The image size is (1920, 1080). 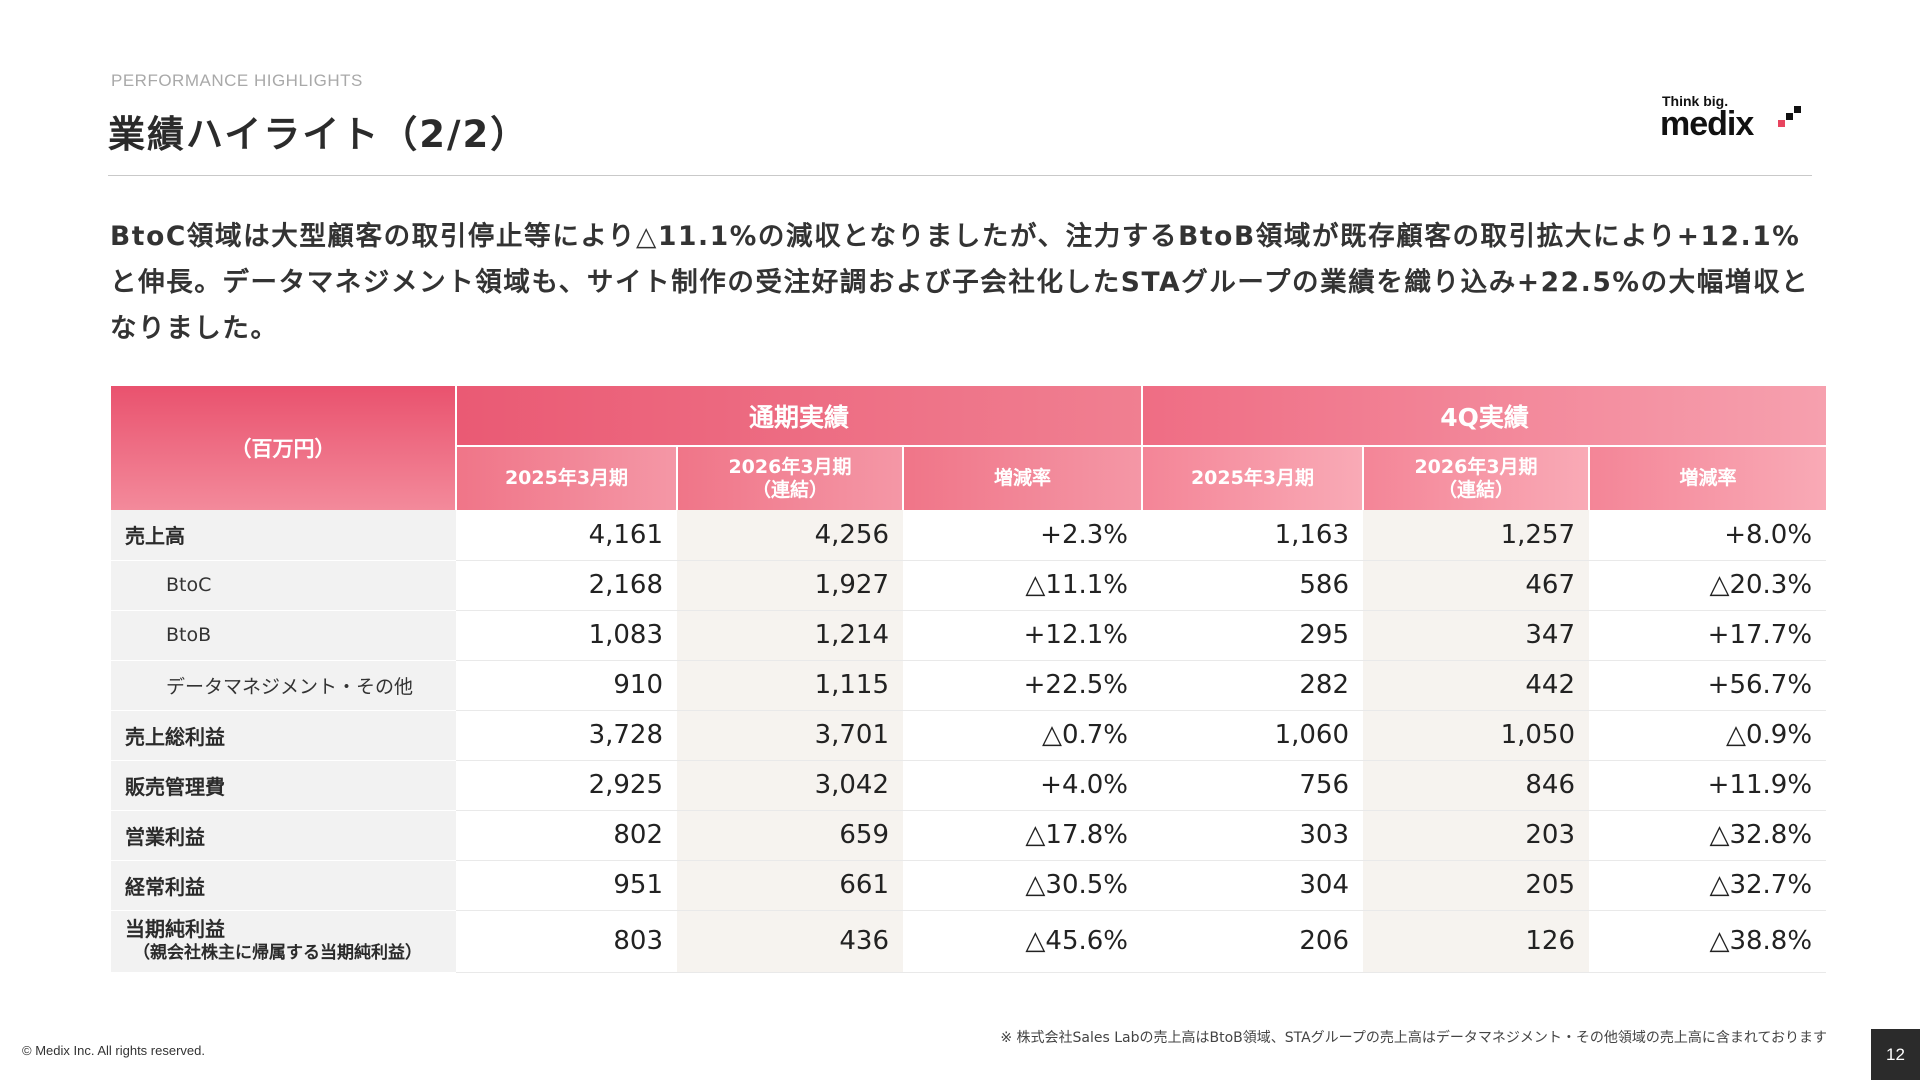 I want to click on table-cell: 442, so click(x=1476, y=685).